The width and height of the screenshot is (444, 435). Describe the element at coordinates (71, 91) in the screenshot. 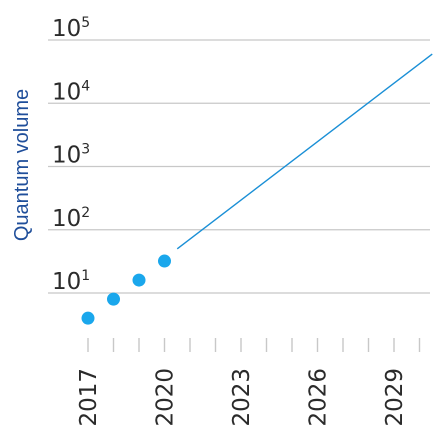

I see `y-tick-label-4: 104` at that location.